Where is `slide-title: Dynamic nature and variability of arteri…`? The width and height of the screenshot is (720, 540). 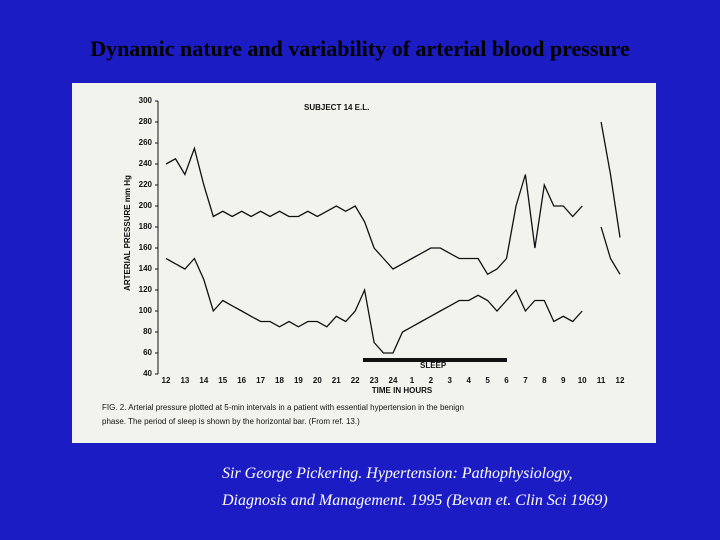 slide-title: Dynamic nature and variability of arteri… is located at coordinates (360, 48).